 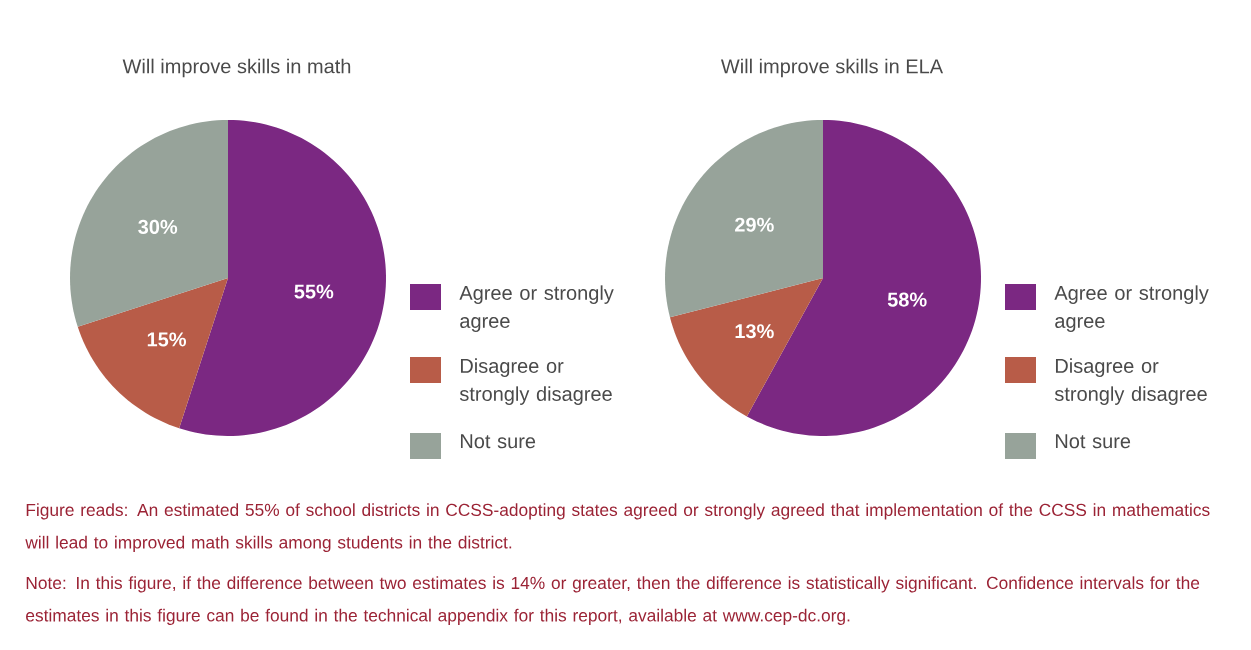 What do you see at coordinates (613, 600) in the screenshot?
I see `text: Note: In this figure, if the difference between two estimates is 14% or greater, then the difference is statistically significant. Confidence intervals for the estimates in this figure can be found in the technical appendix for this report, available at www.cep-dc.org.` at bounding box center [613, 600].